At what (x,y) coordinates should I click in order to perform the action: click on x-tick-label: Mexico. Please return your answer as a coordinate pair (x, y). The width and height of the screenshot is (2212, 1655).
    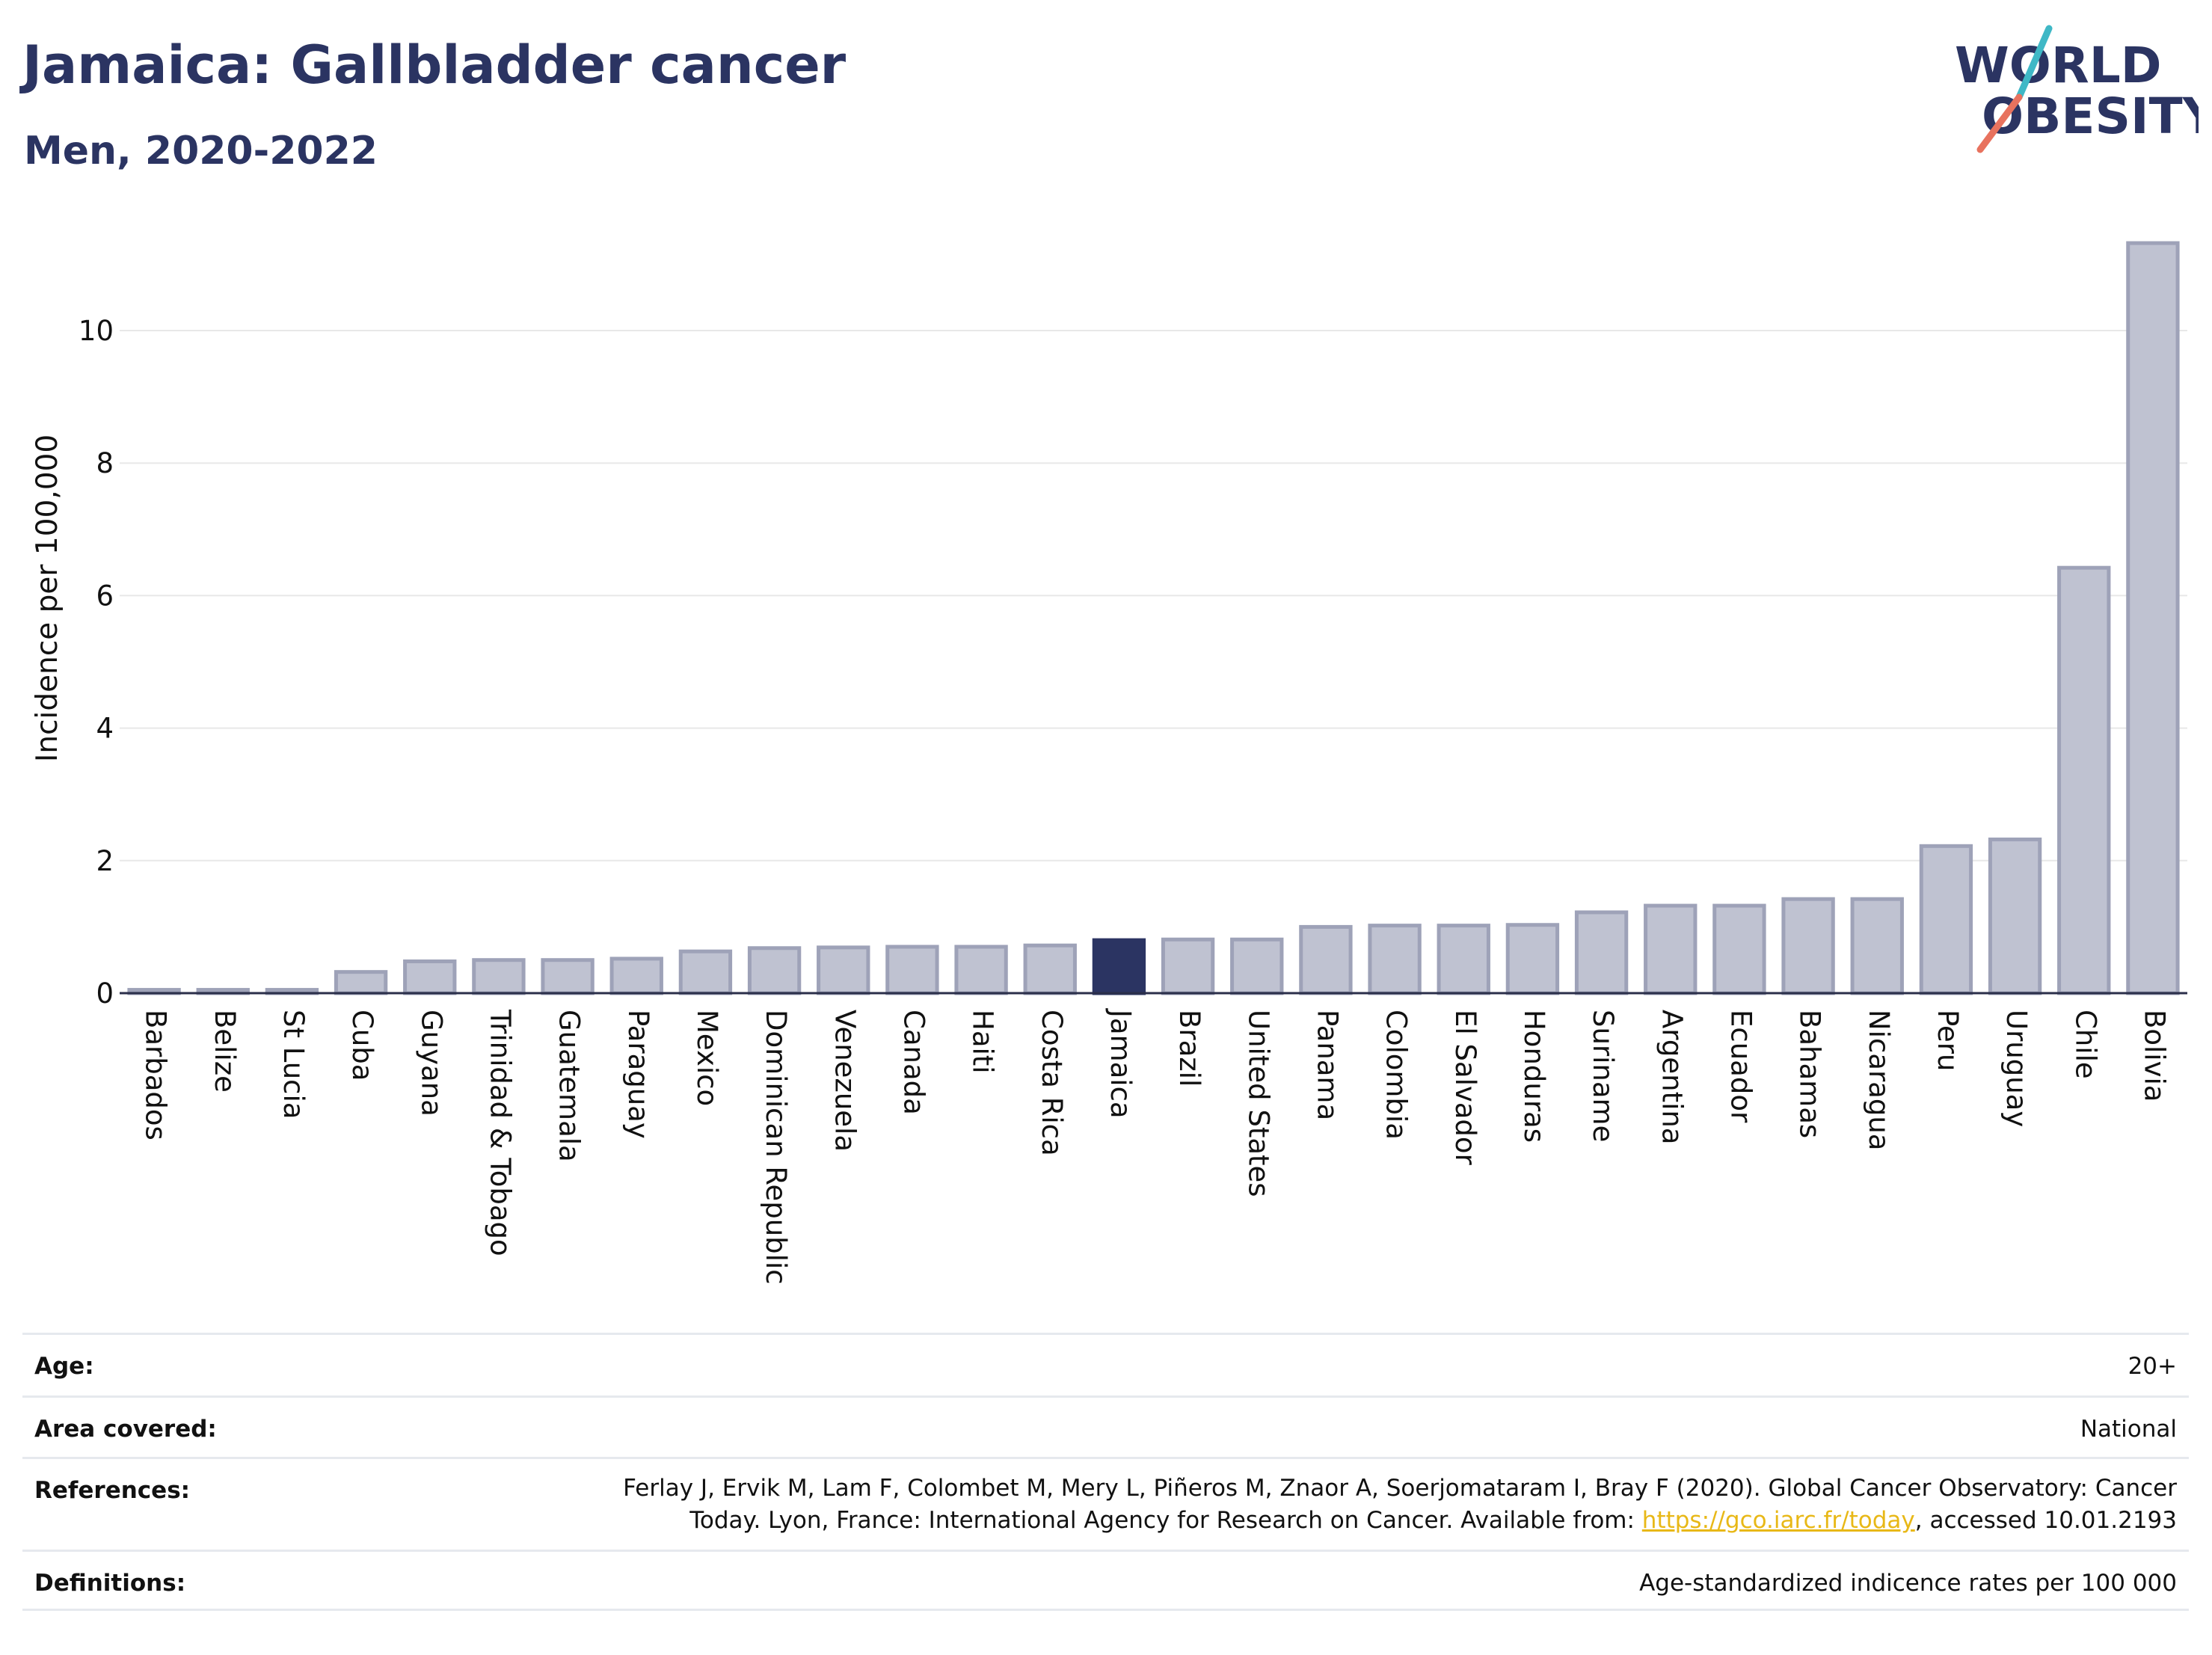
    Looking at the image, I should click on (707, 1058).